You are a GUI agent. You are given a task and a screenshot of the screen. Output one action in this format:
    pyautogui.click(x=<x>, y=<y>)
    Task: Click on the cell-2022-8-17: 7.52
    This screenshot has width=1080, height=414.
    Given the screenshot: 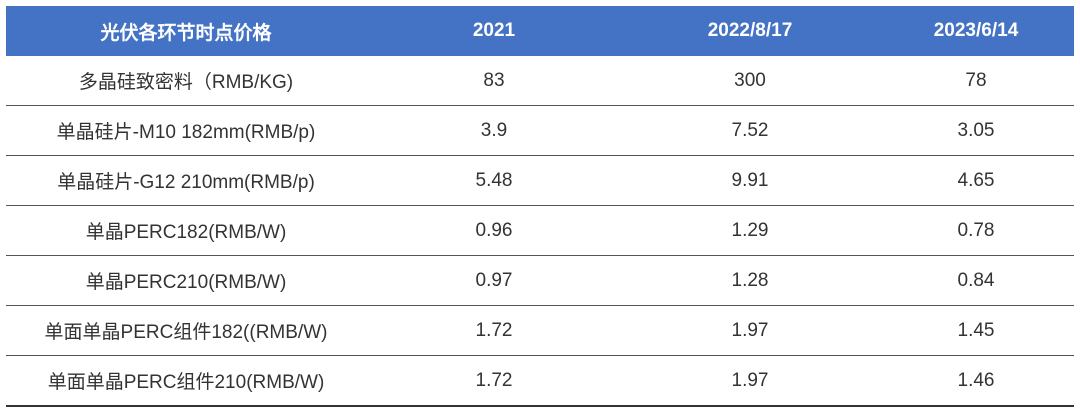 What is the action you would take?
    pyautogui.click(x=750, y=130)
    